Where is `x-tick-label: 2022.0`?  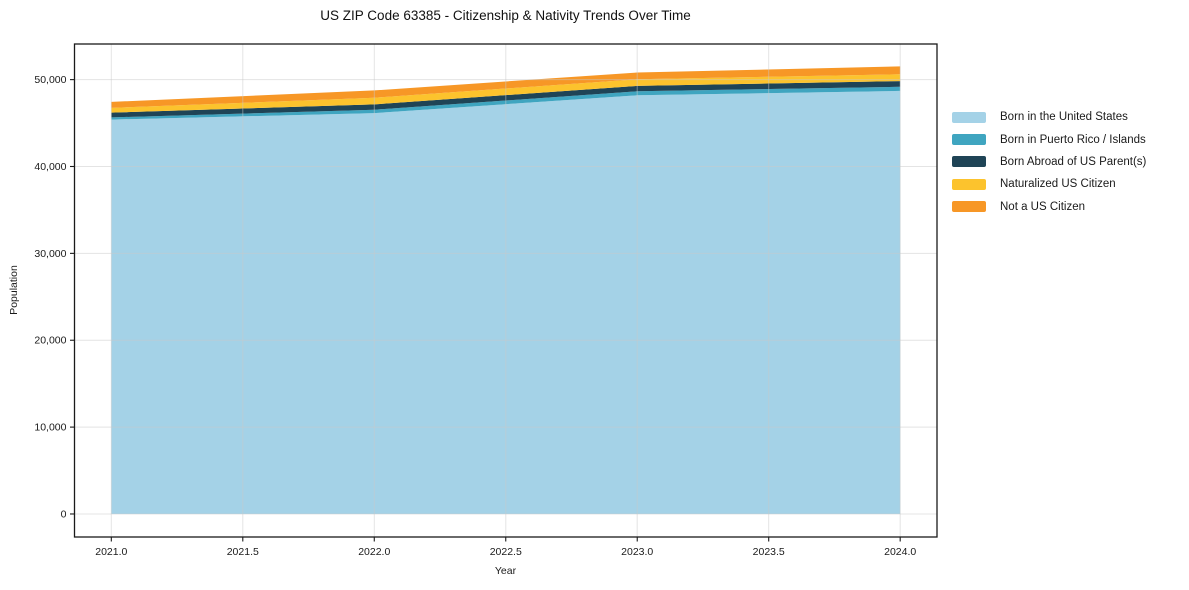
x-tick-label: 2022.0 is located at coordinates (374, 552).